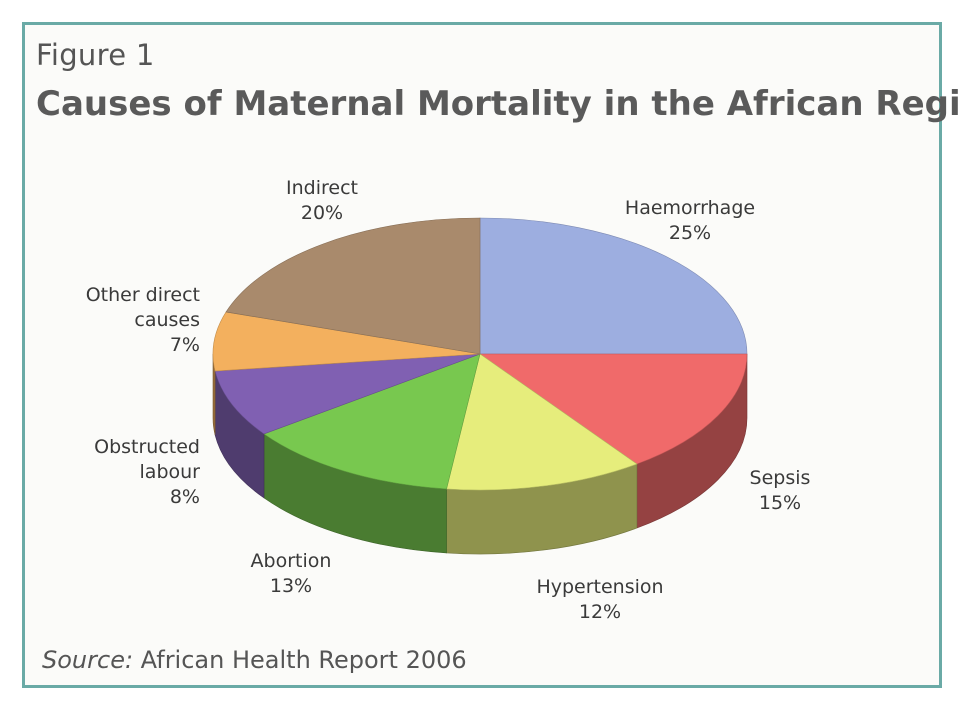 The width and height of the screenshot is (960, 720). I want to click on slice-value-label: 7%, so click(184, 345).